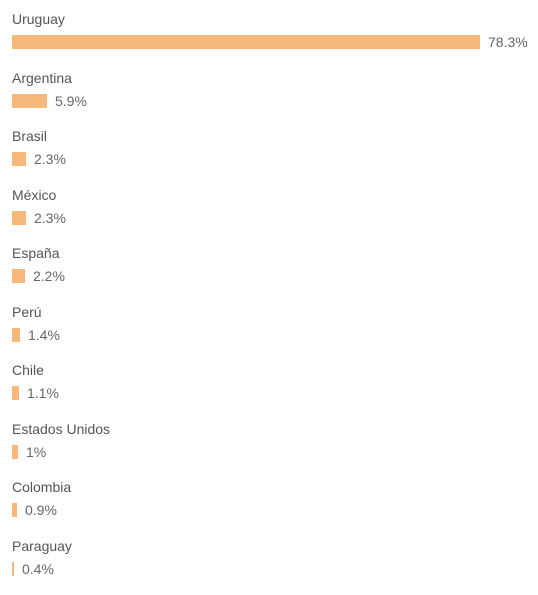  Describe the element at coordinates (38, 568) in the screenshot. I see `value-label: 0.4%` at that location.